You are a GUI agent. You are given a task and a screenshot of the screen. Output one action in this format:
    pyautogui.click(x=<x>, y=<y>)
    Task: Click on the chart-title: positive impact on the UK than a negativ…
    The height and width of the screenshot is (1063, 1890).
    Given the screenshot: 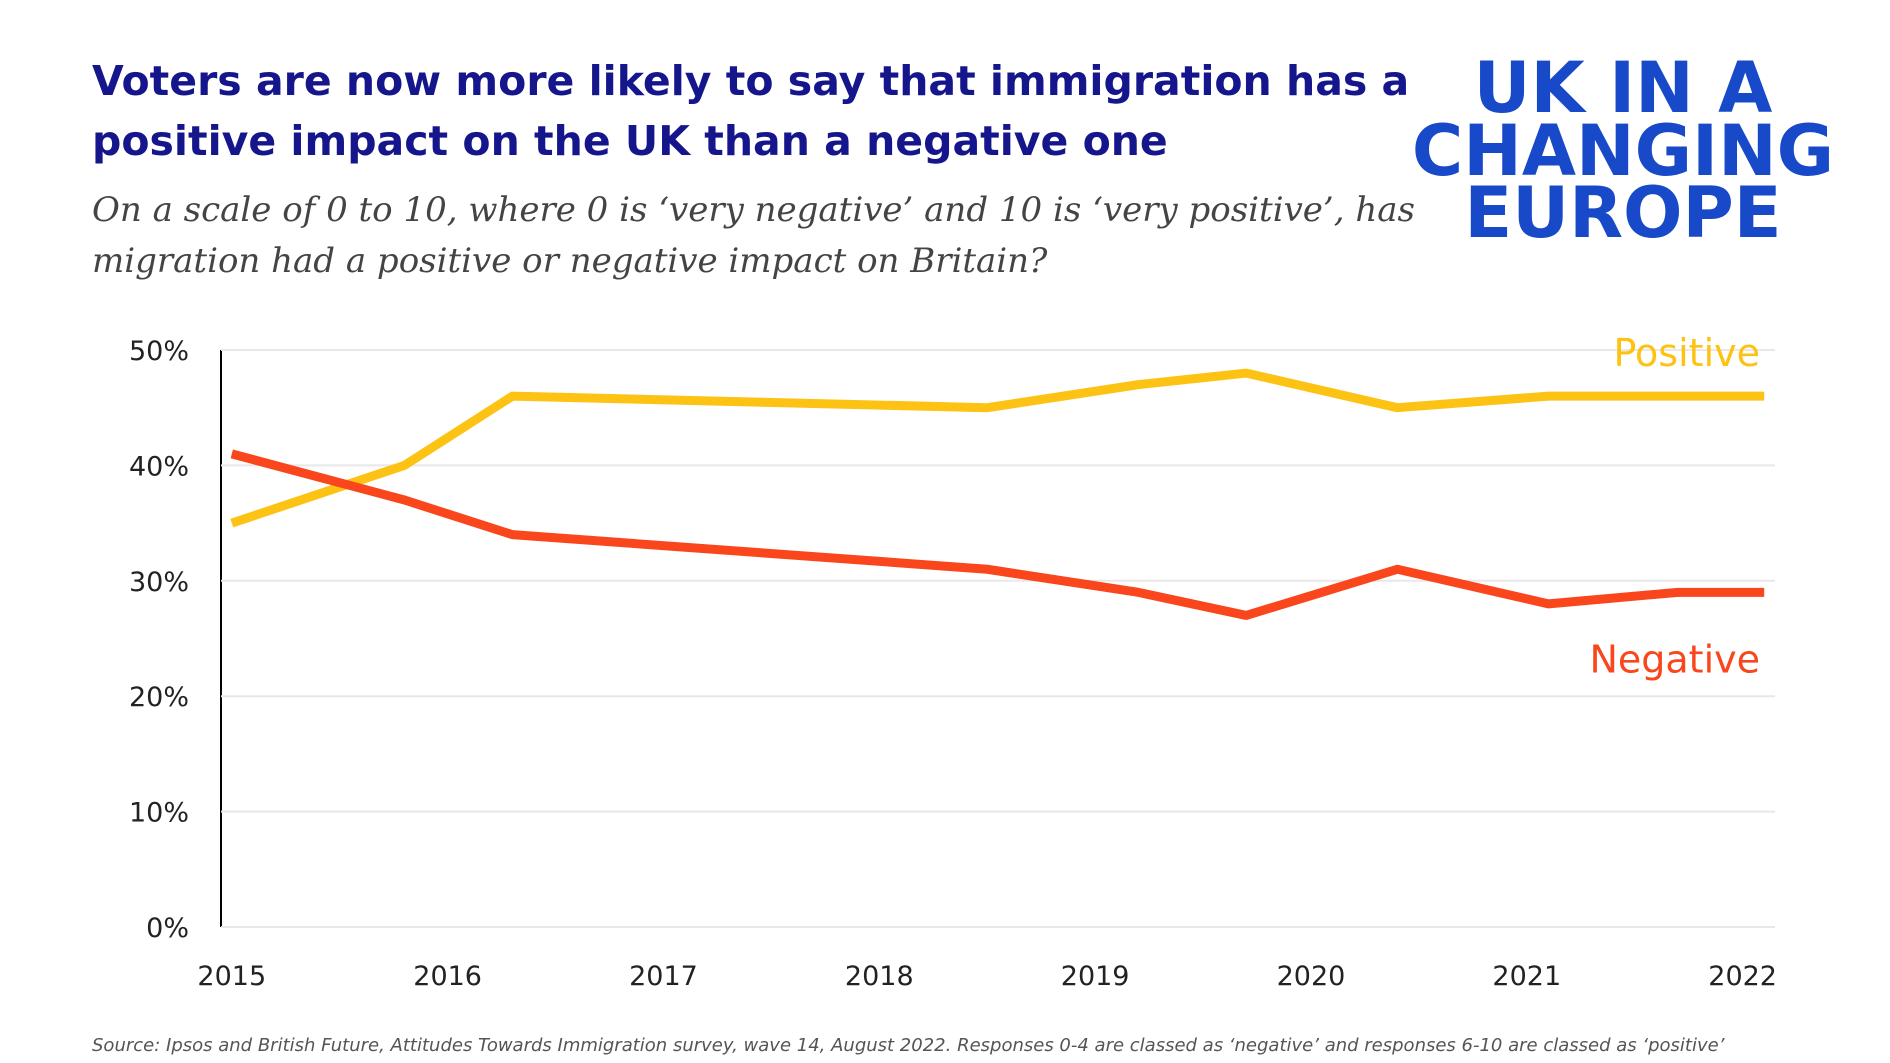 What is the action you would take?
    pyautogui.click(x=630, y=141)
    